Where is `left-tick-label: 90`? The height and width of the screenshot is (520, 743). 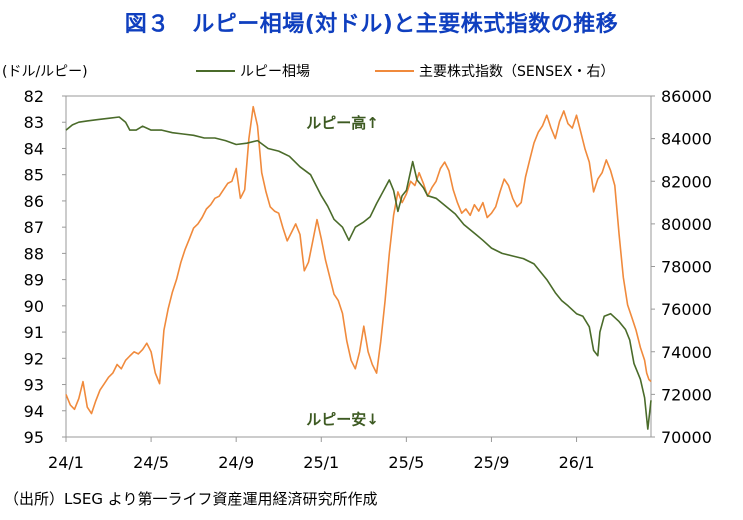
left-tick-label: 90 is located at coordinates (34, 306).